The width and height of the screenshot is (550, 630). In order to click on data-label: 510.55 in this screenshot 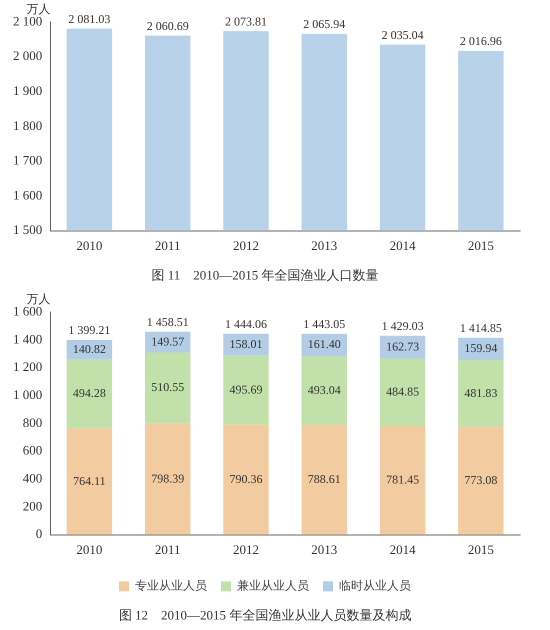, I will do `click(167, 387)`.